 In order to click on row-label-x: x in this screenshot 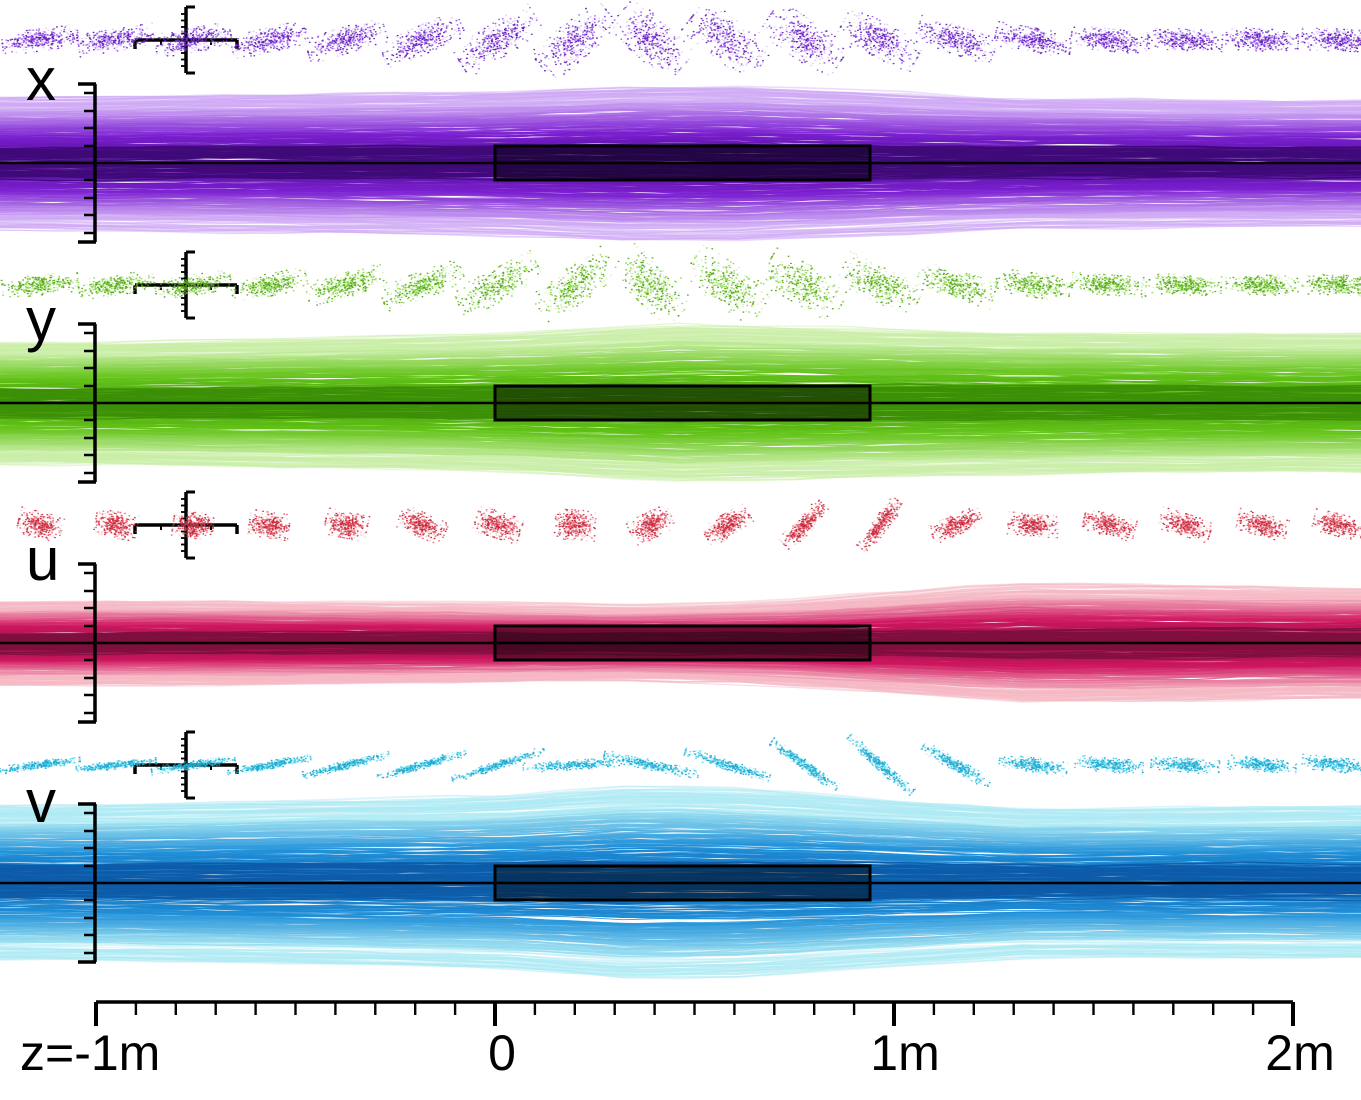, I will do `click(41, 79)`.